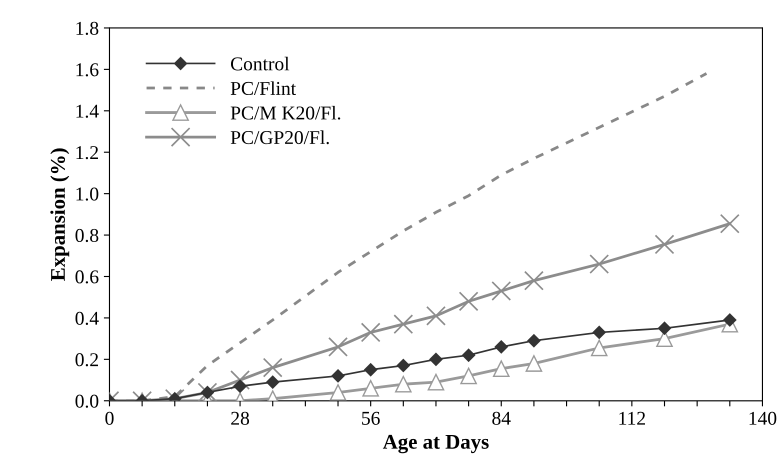 The image size is (782, 466). What do you see at coordinates (87, 277) in the screenshot?
I see `y-tick-label: 0.6` at bounding box center [87, 277].